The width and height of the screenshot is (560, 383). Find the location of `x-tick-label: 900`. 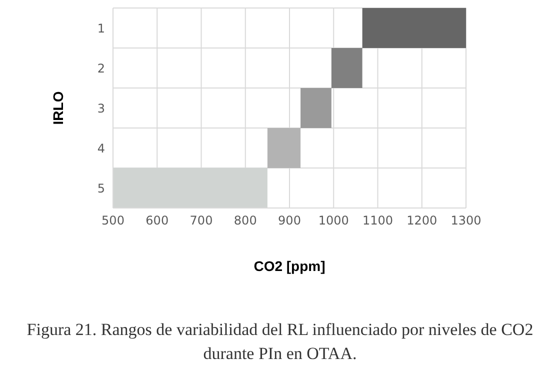

x-tick-label: 900 is located at coordinates (289, 221).